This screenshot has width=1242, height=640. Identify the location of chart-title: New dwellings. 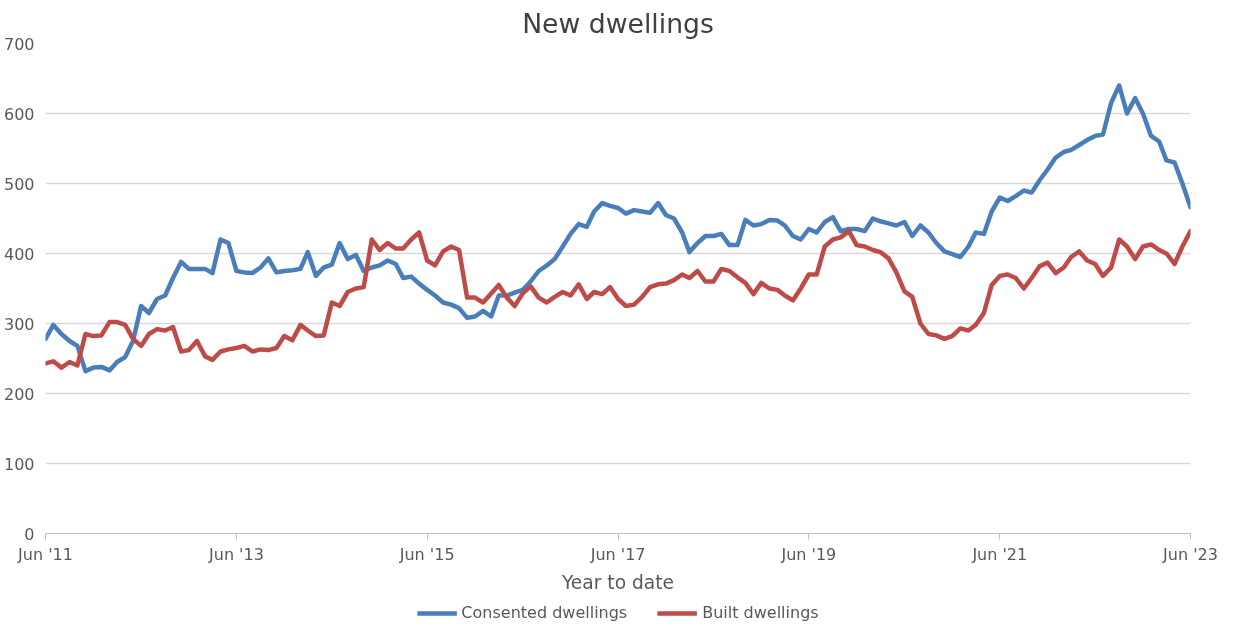
(618, 23).